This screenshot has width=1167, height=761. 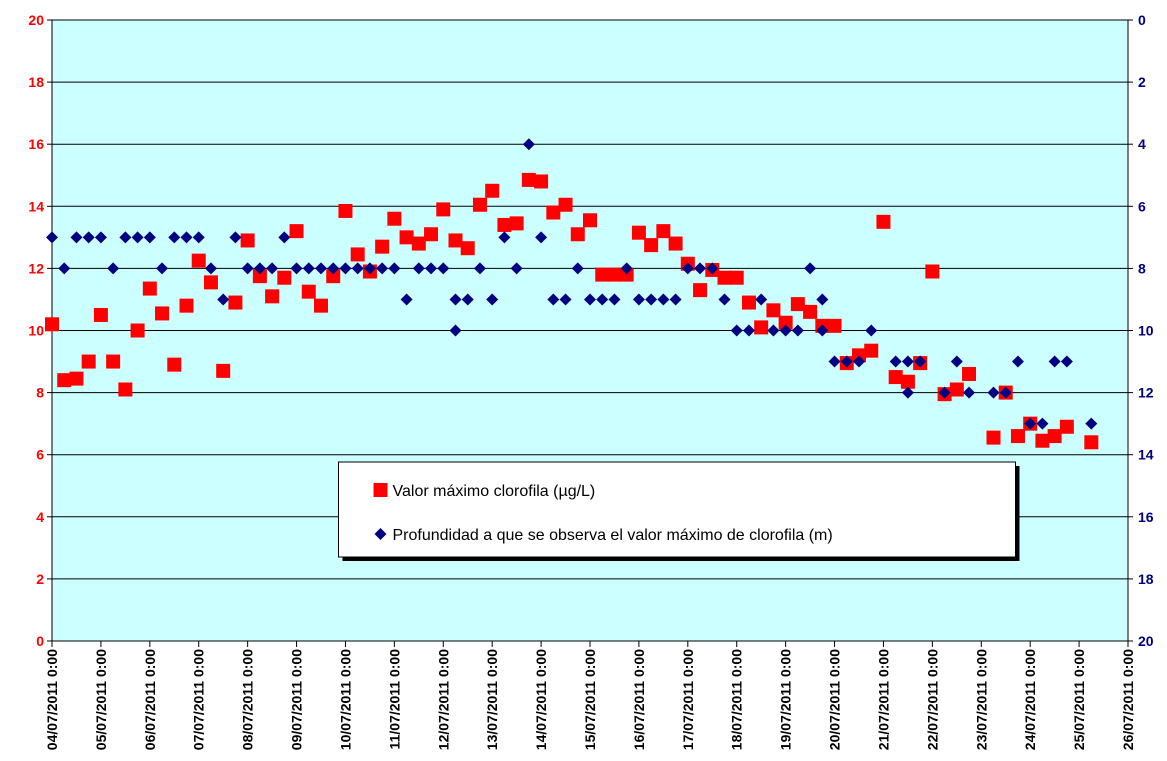 What do you see at coordinates (1142, 82) in the screenshot?
I see `y2-tick-label: 2` at bounding box center [1142, 82].